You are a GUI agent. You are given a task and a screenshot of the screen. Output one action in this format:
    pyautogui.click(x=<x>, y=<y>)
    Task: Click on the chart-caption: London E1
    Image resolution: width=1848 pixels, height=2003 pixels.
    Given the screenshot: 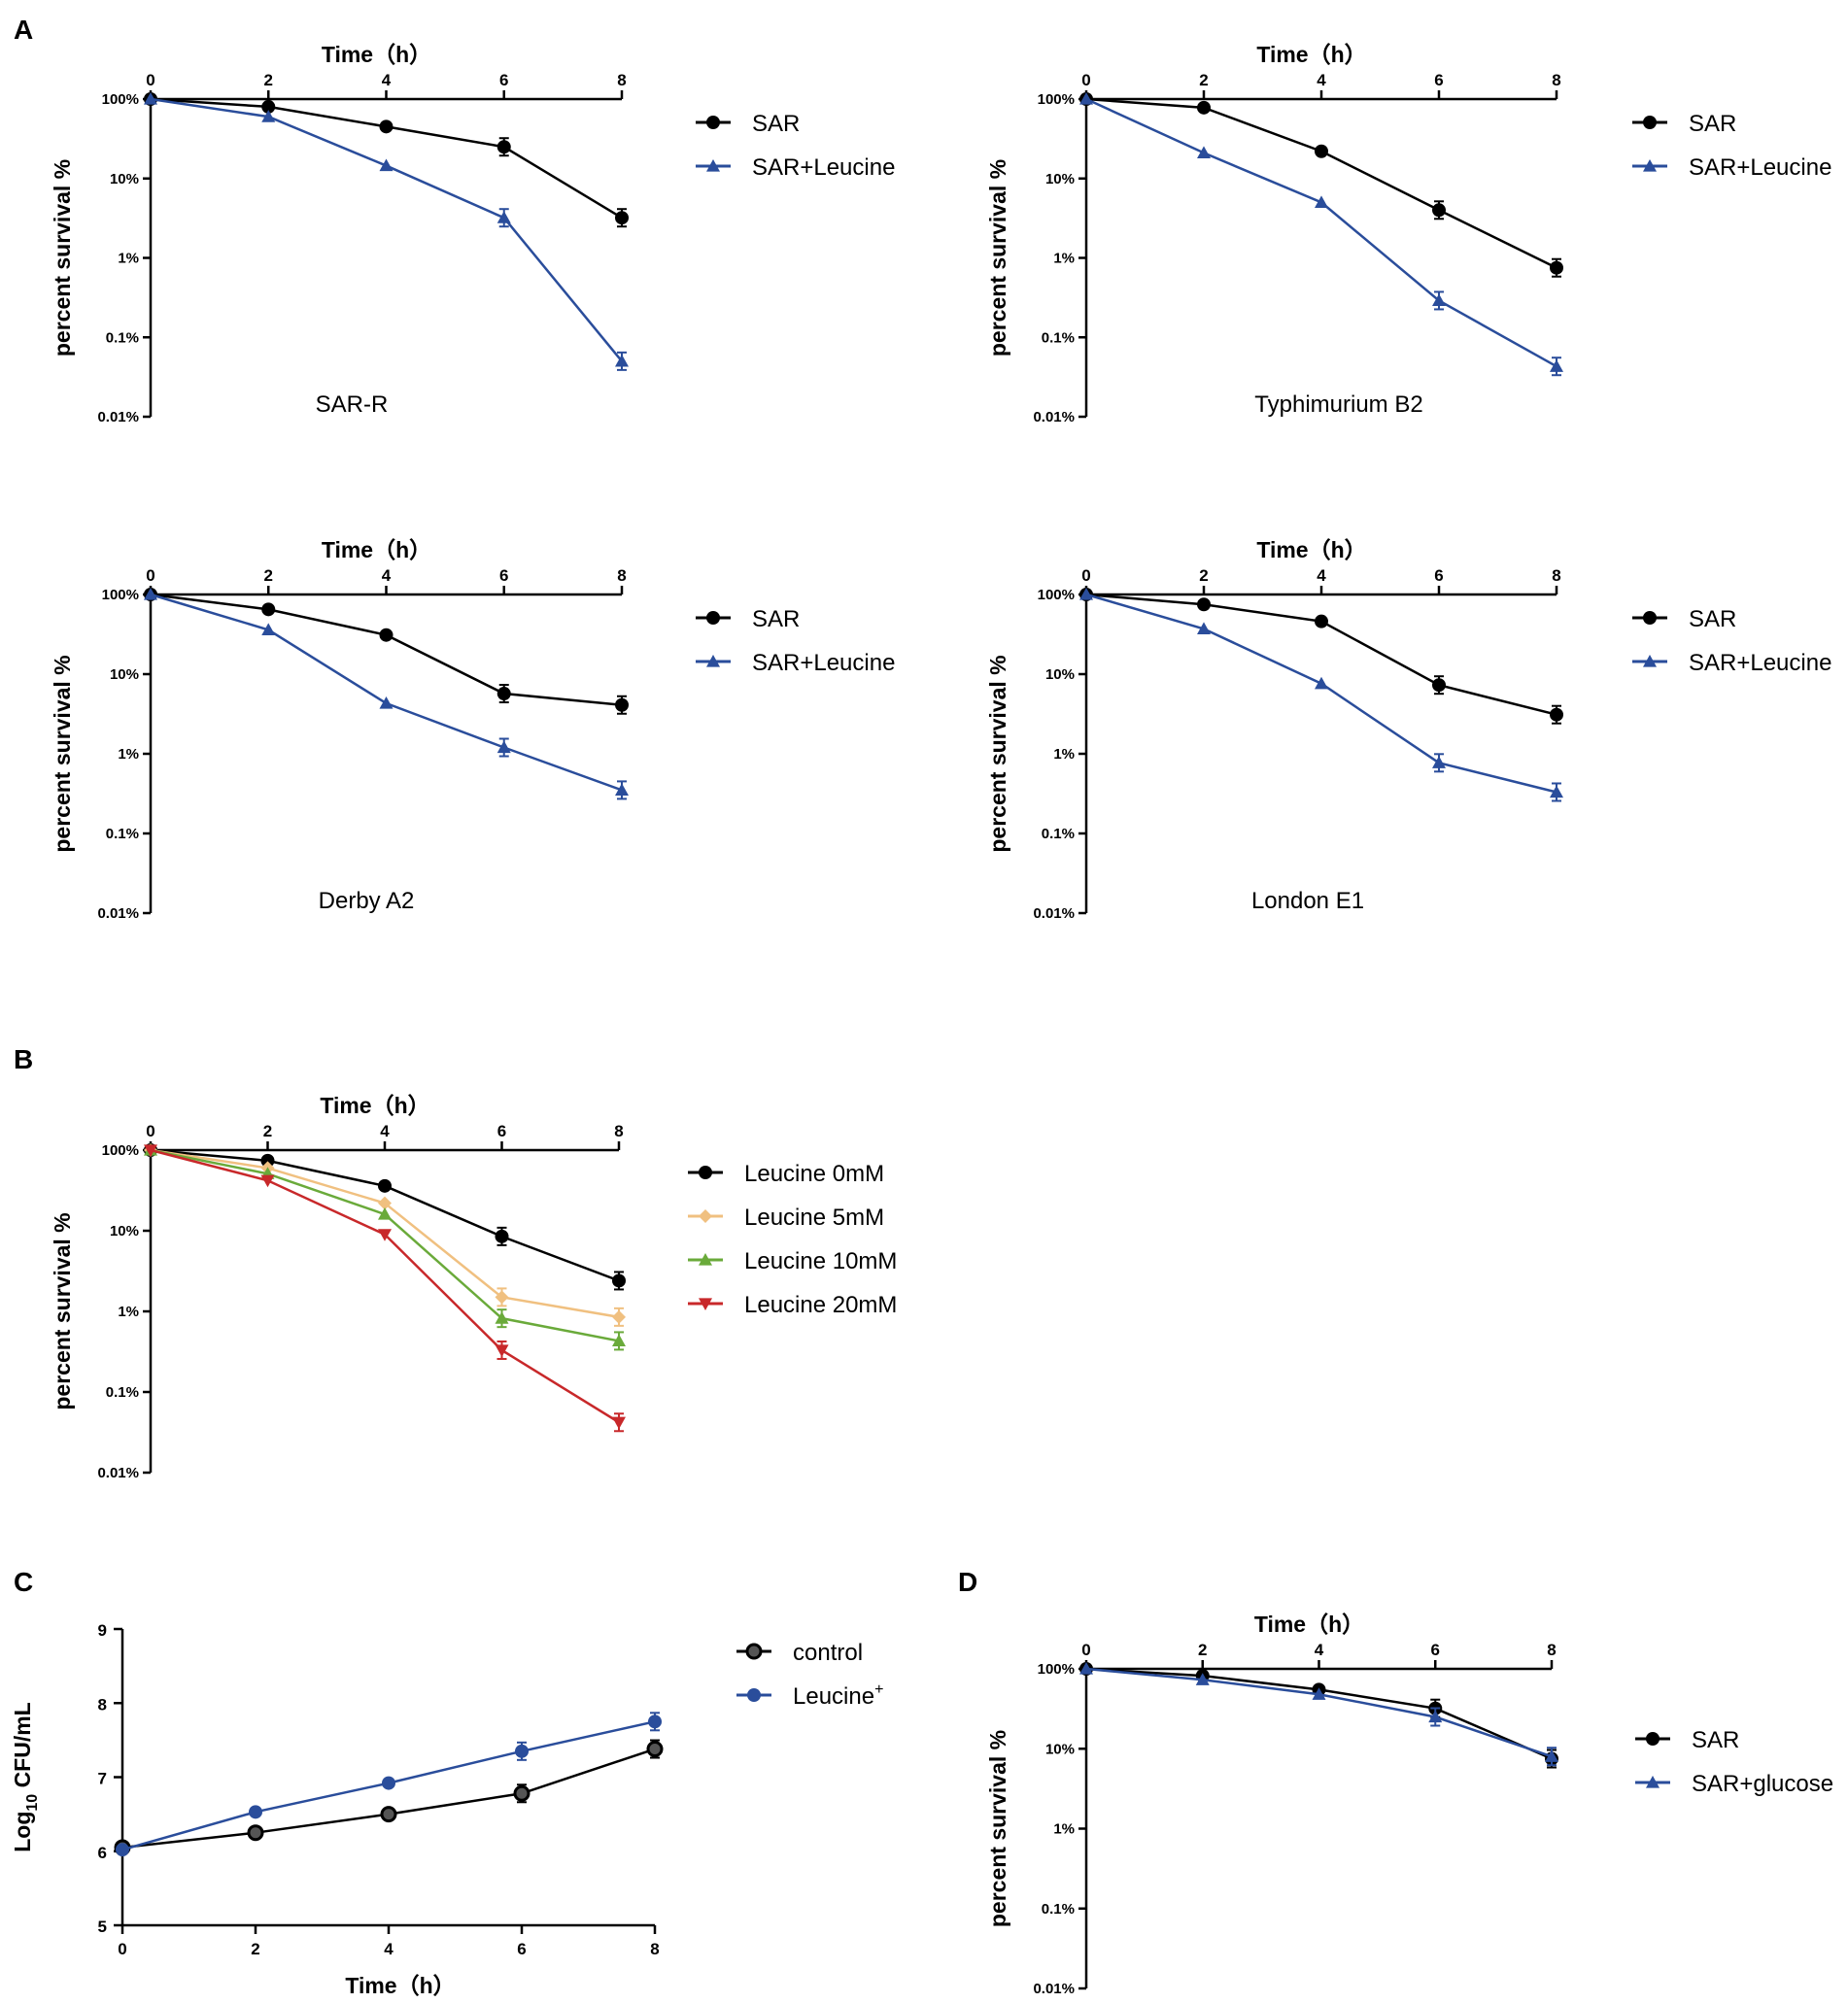 What is the action you would take?
    pyautogui.click(x=1307, y=901)
    